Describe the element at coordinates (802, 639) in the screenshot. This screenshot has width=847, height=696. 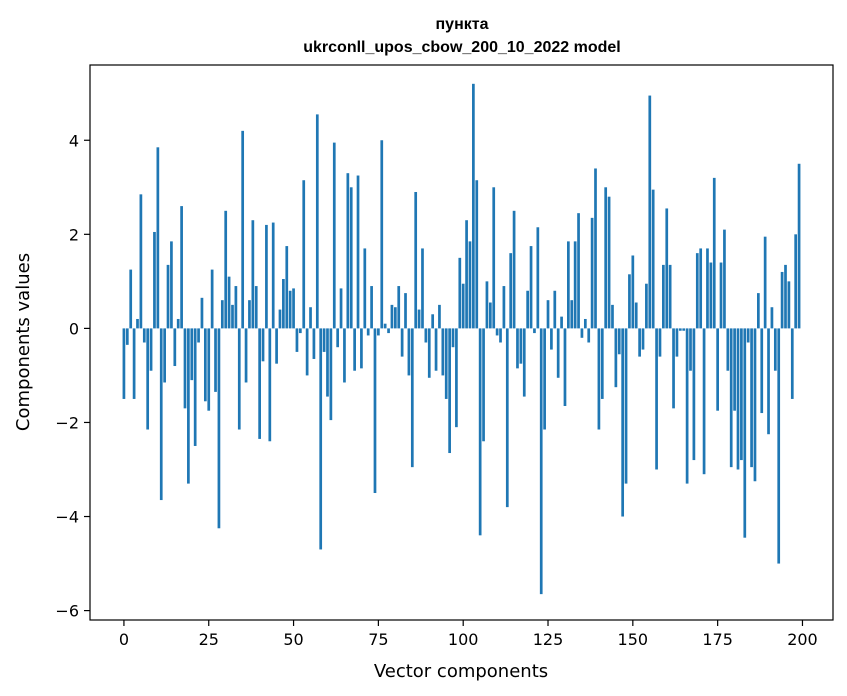
I see `x-tick-label: 200` at that location.